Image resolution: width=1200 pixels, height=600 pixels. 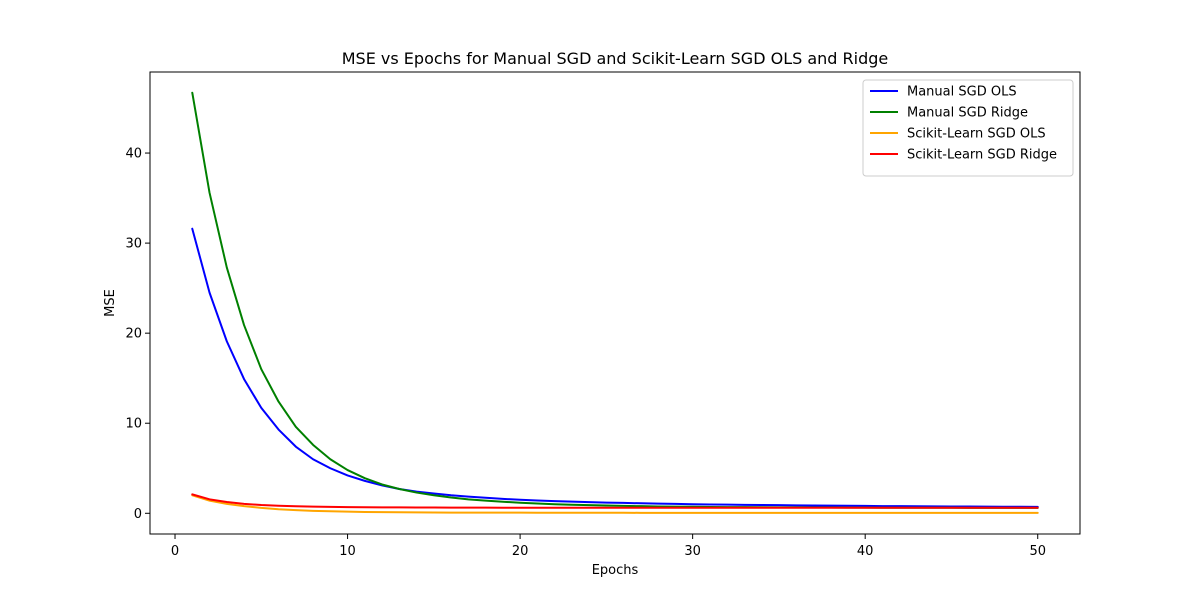 What do you see at coordinates (692, 551) in the screenshot?
I see `x-tick-label: 30` at bounding box center [692, 551].